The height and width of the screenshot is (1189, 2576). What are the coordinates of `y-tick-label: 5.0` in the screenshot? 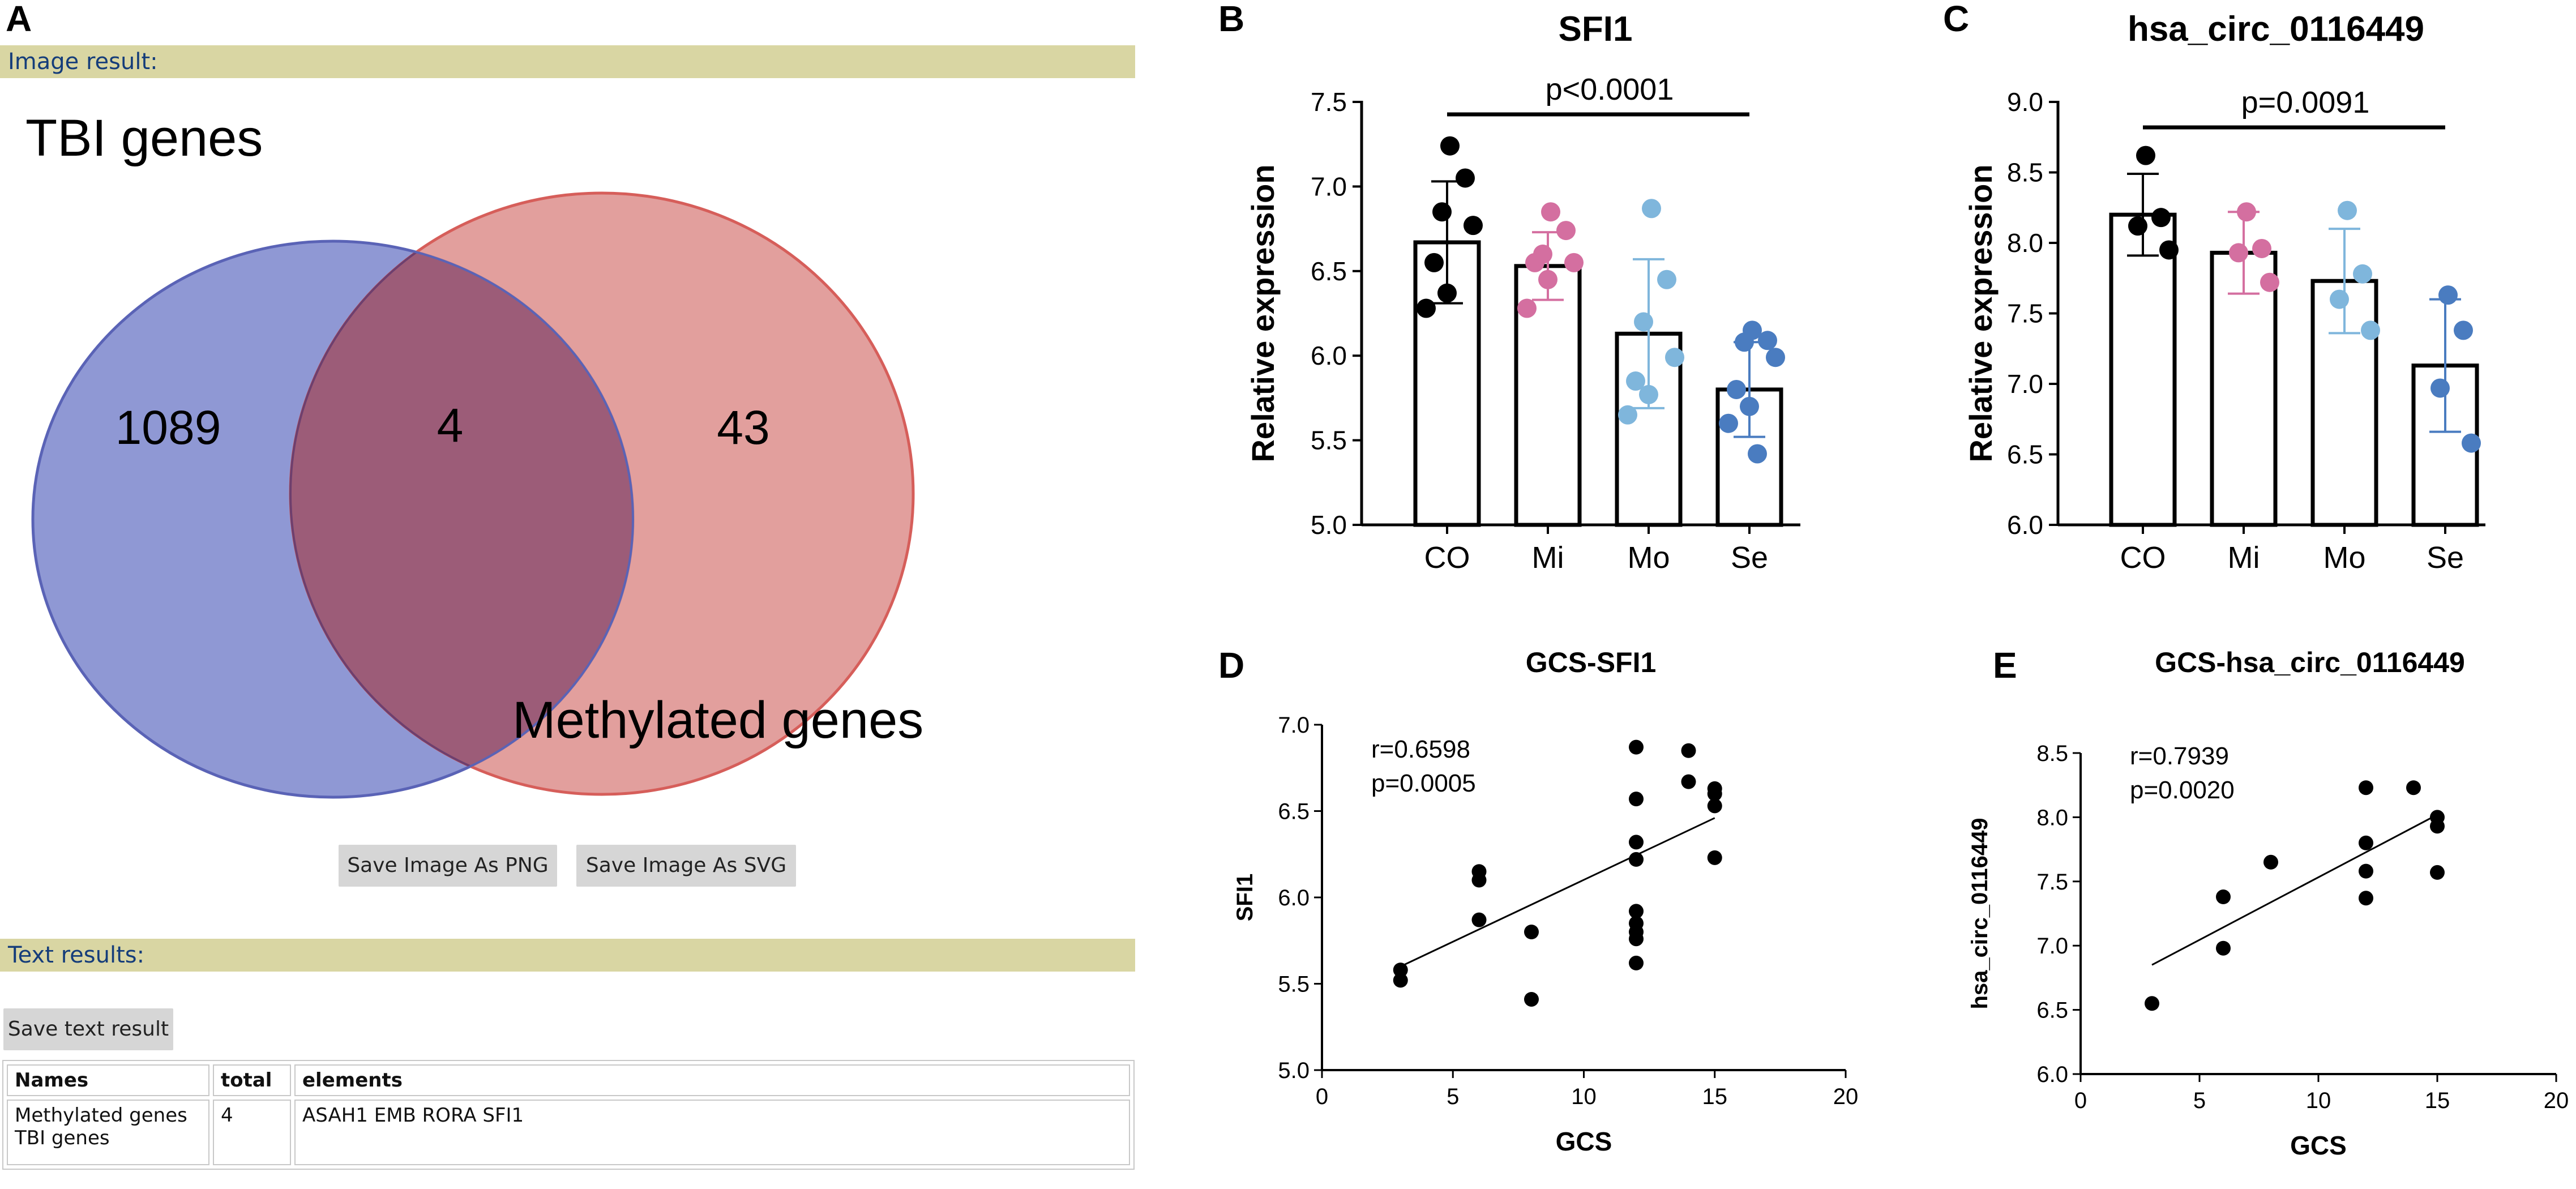 It's located at (1294, 1071).